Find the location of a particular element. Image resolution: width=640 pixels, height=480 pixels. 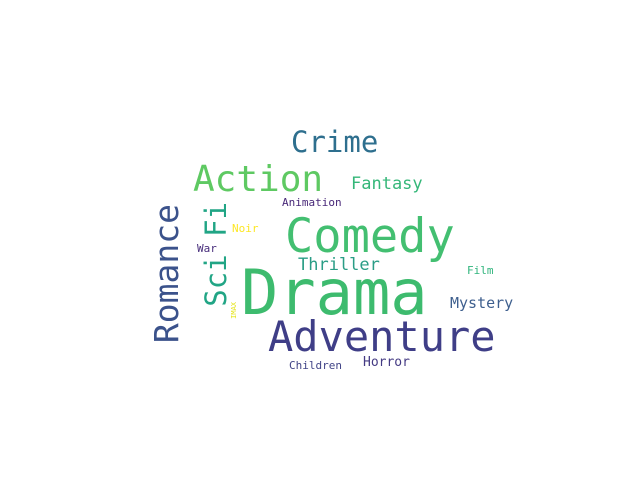

word-scifi: Sci Fi is located at coordinates (216, 254).